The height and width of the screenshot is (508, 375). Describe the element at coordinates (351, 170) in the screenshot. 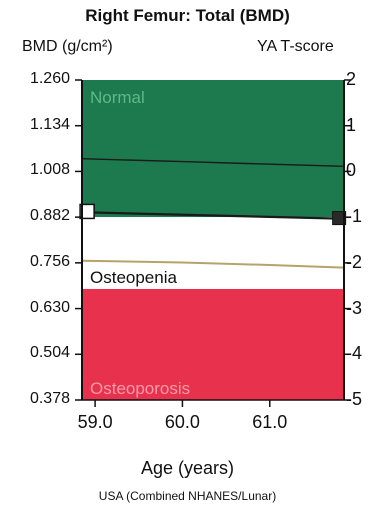

I see `y2-tick-label: 0` at that location.